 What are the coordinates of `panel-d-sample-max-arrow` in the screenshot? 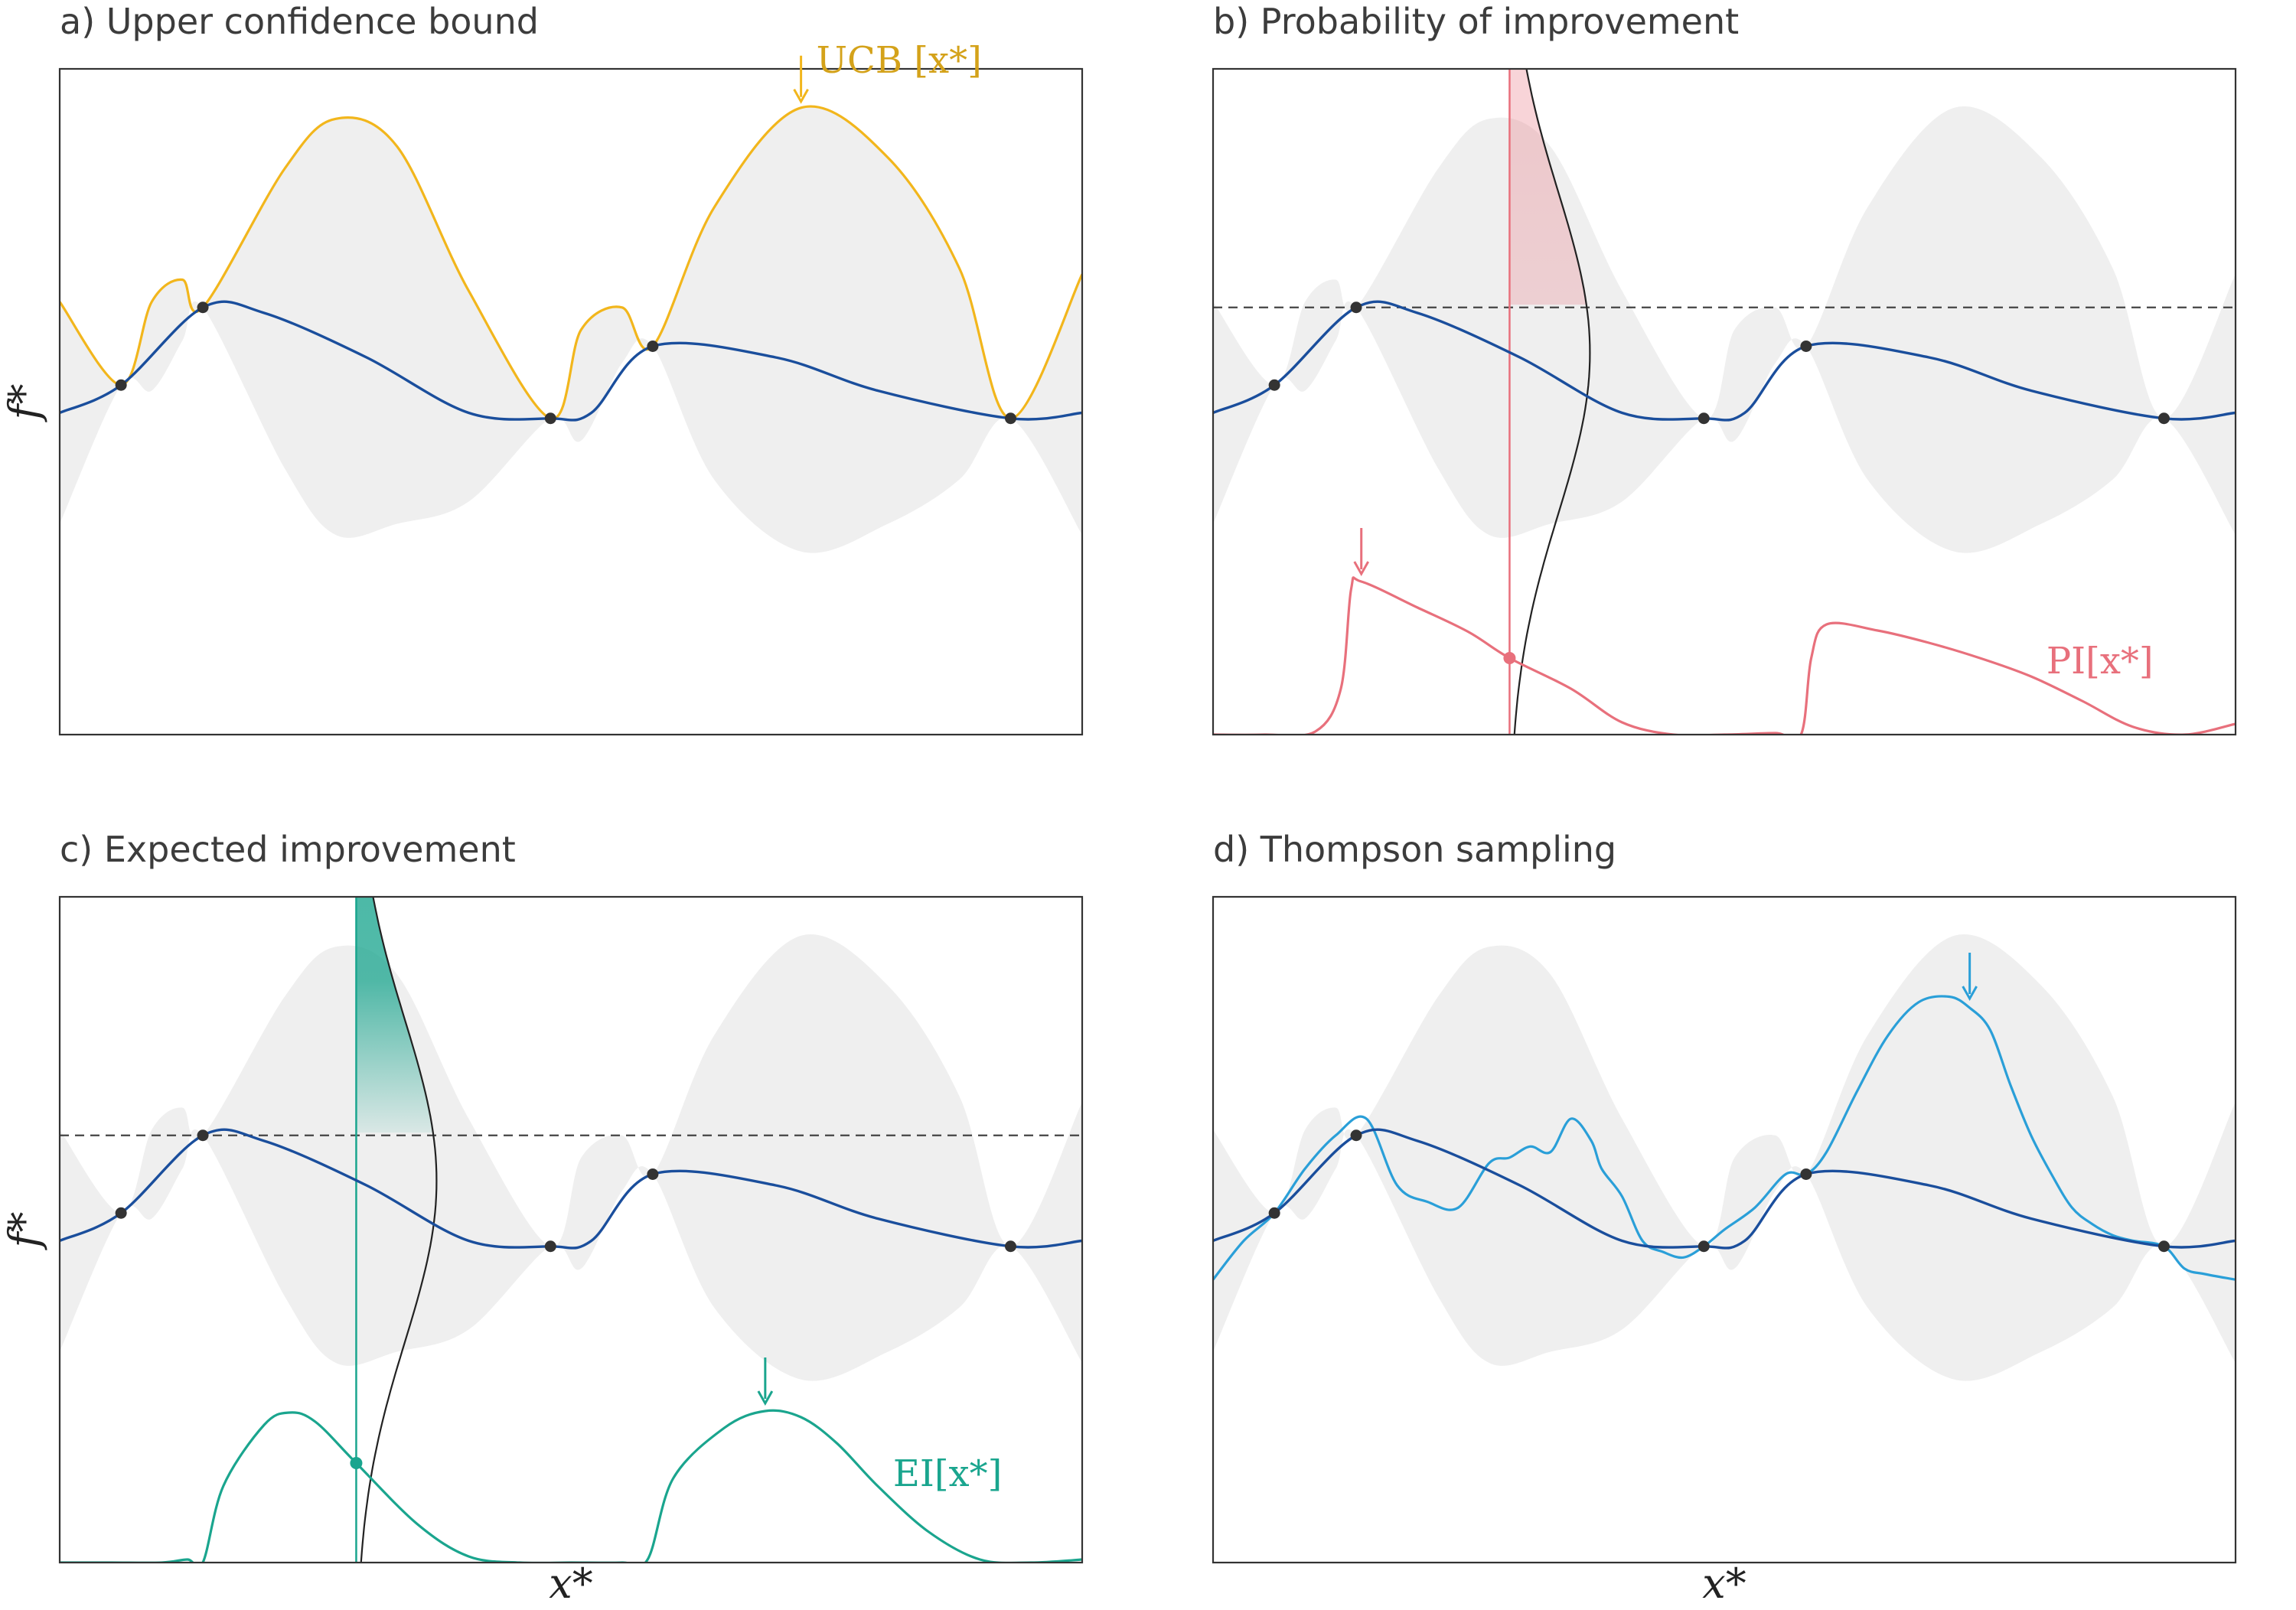 It's located at (1970, 978).